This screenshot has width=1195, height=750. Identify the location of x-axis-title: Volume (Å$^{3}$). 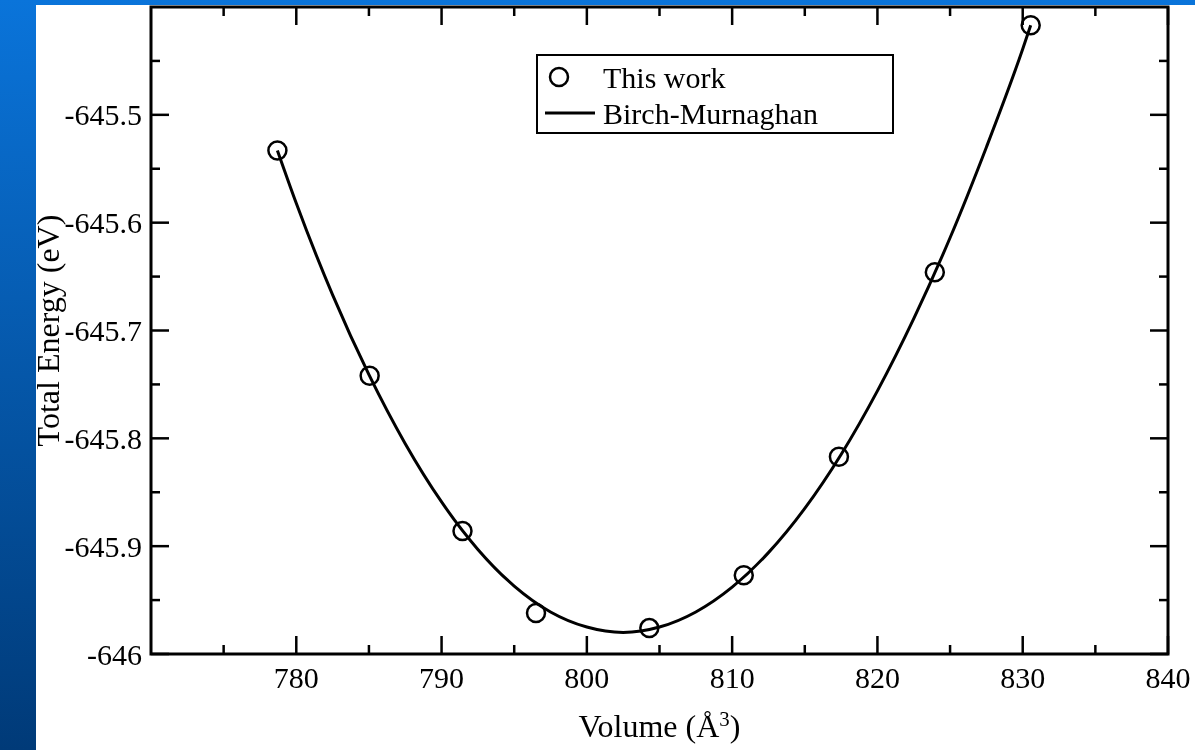
(659, 725).